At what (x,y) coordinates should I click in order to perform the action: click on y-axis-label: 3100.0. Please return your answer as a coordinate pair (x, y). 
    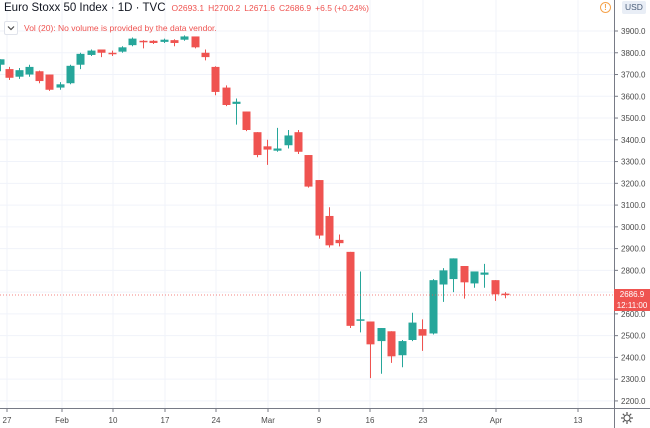
    Looking at the image, I should click on (633, 205).